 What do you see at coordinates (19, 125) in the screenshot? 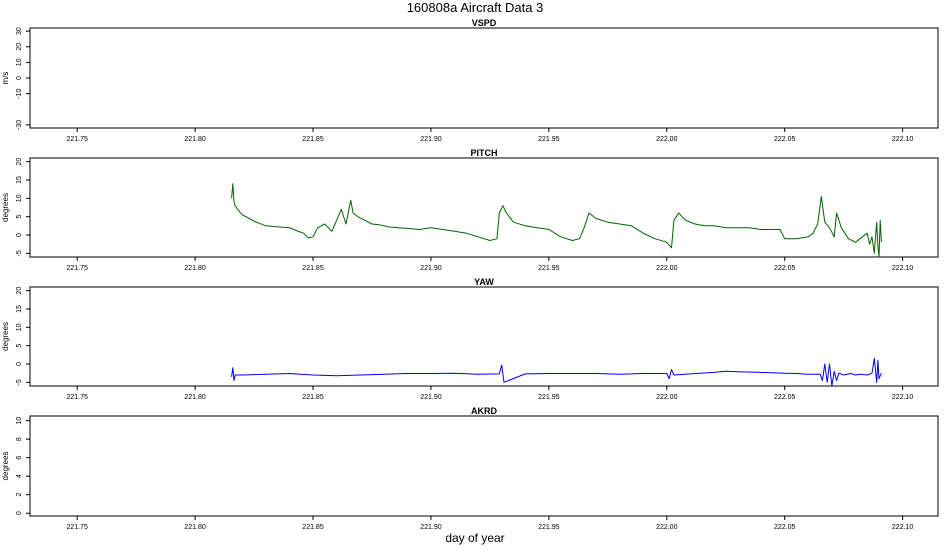
I see `y-tick-label: -30` at bounding box center [19, 125].